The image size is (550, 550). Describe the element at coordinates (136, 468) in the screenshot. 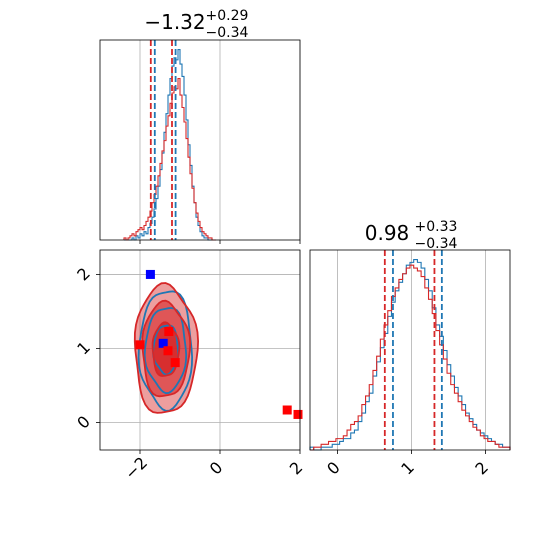

I see `p2-xtick-label-0: −2` at that location.